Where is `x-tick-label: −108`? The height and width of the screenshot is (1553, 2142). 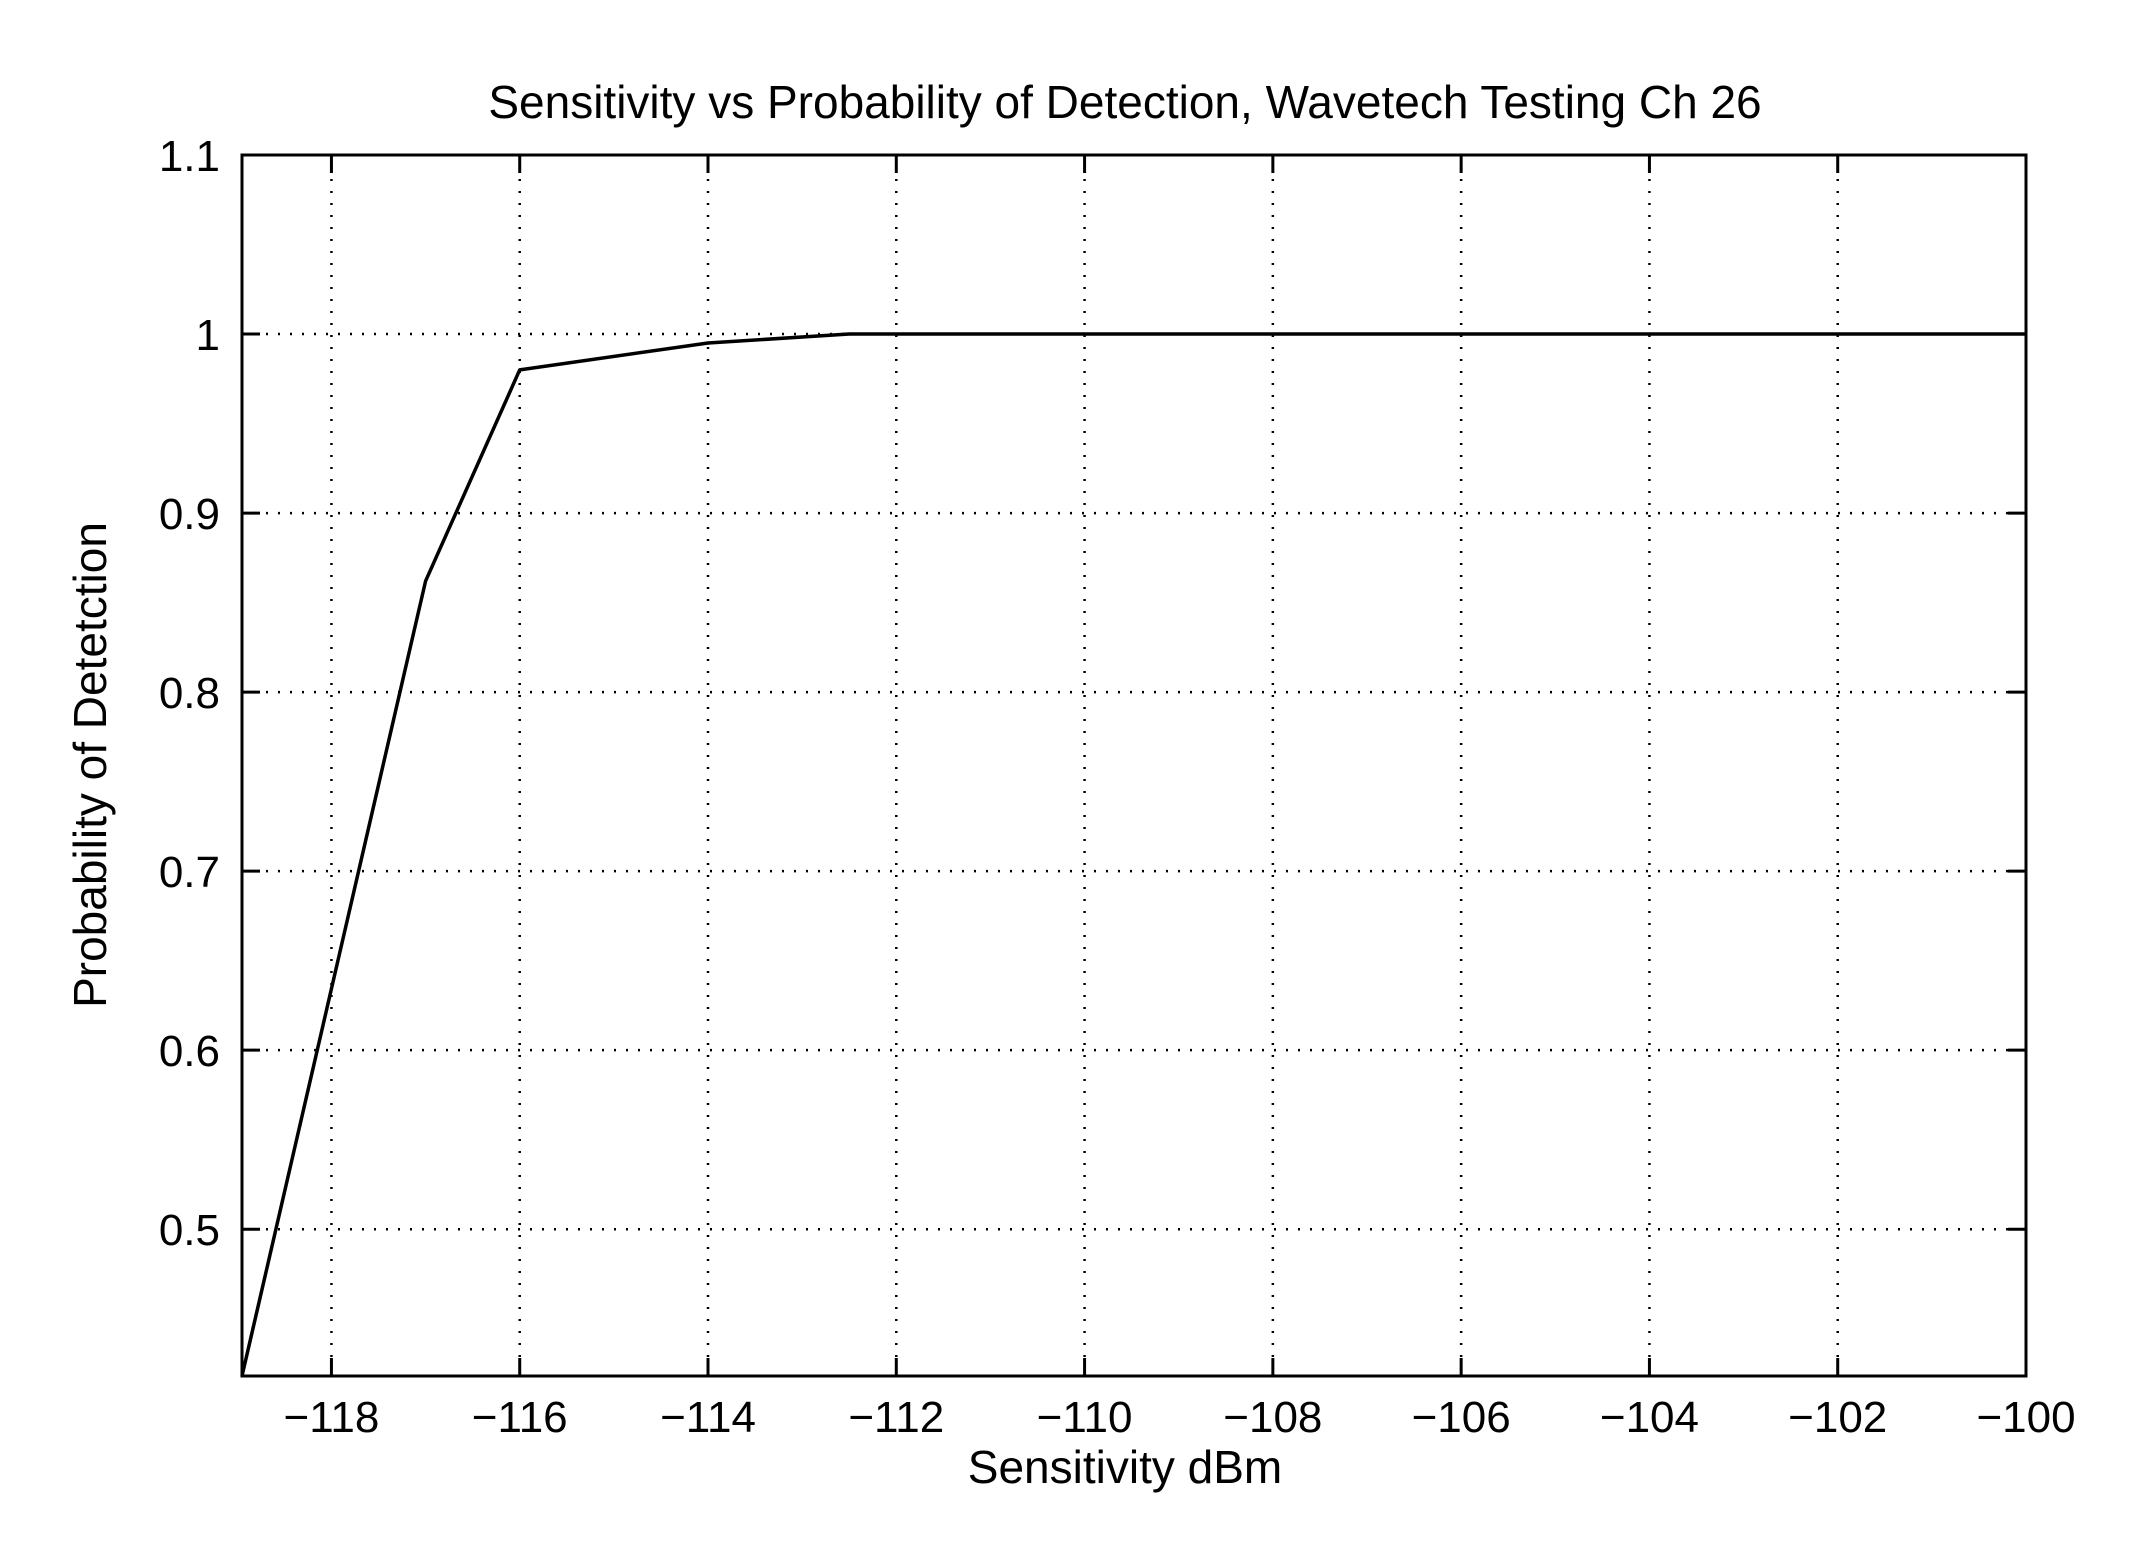
x-tick-label: −108 is located at coordinates (1272, 1417).